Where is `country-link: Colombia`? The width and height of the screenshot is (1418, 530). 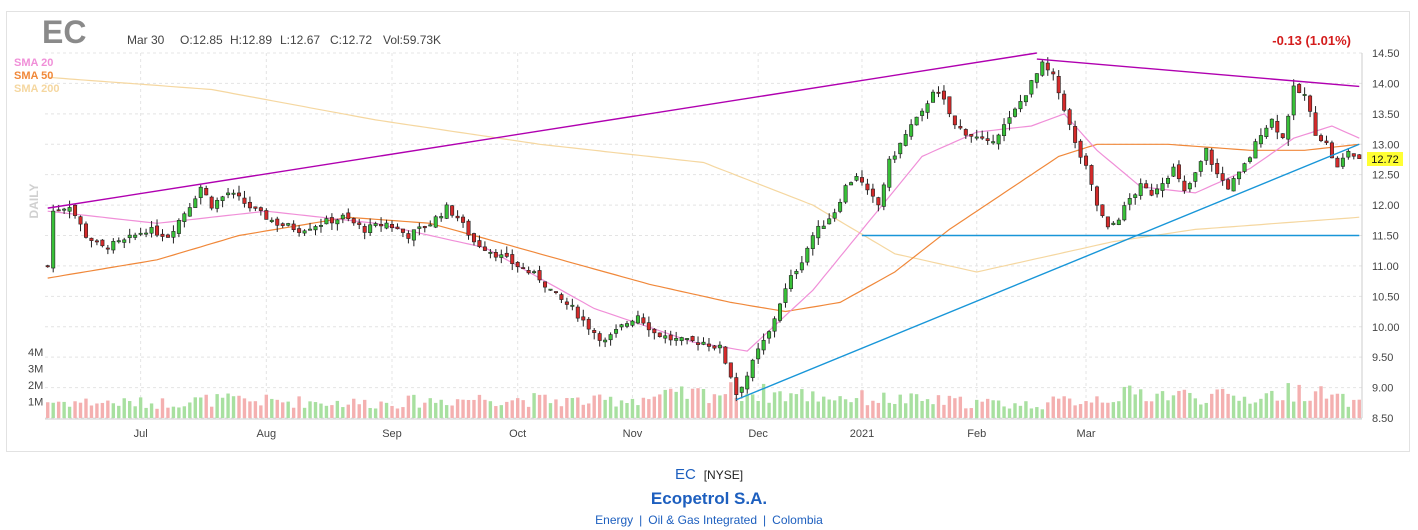 country-link: Colombia is located at coordinates (797, 520).